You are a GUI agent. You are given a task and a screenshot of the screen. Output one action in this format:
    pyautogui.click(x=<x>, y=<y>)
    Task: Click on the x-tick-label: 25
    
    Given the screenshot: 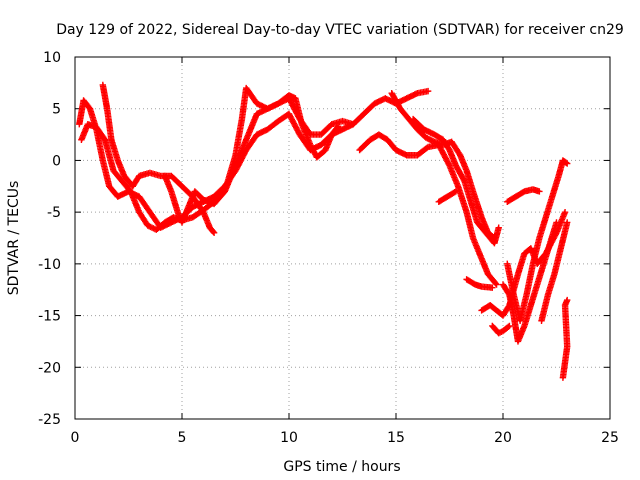 What is the action you would take?
    pyautogui.click(x=610, y=438)
    